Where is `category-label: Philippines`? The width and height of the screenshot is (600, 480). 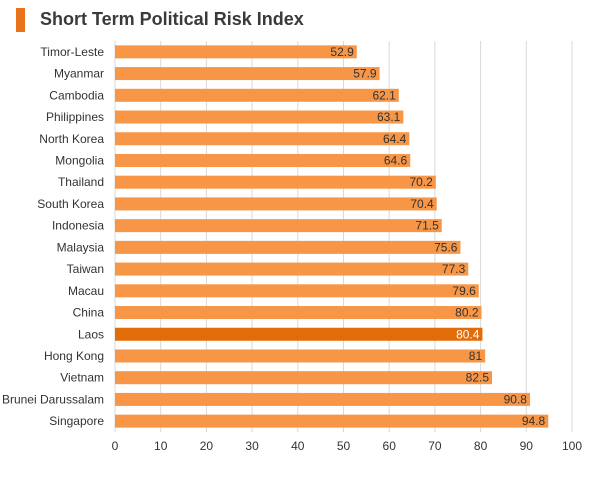 category-label: Philippines is located at coordinates (75, 117).